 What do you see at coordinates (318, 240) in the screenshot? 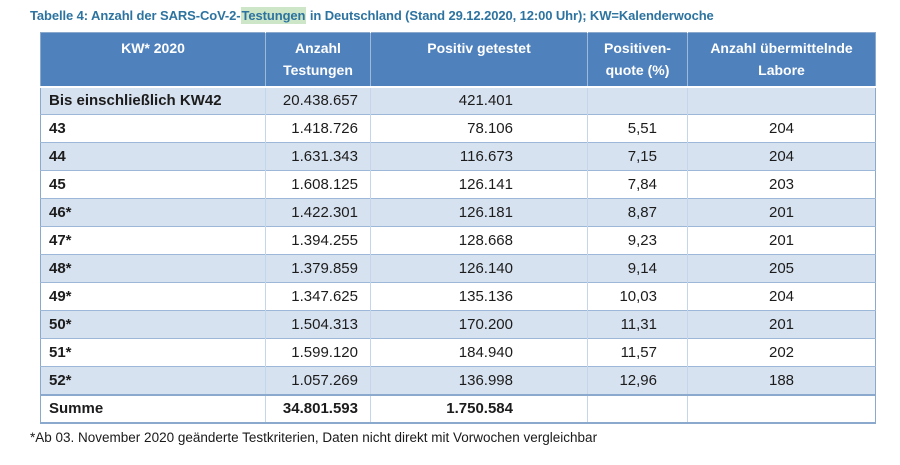
I see `table-cell: 1.394.255` at bounding box center [318, 240].